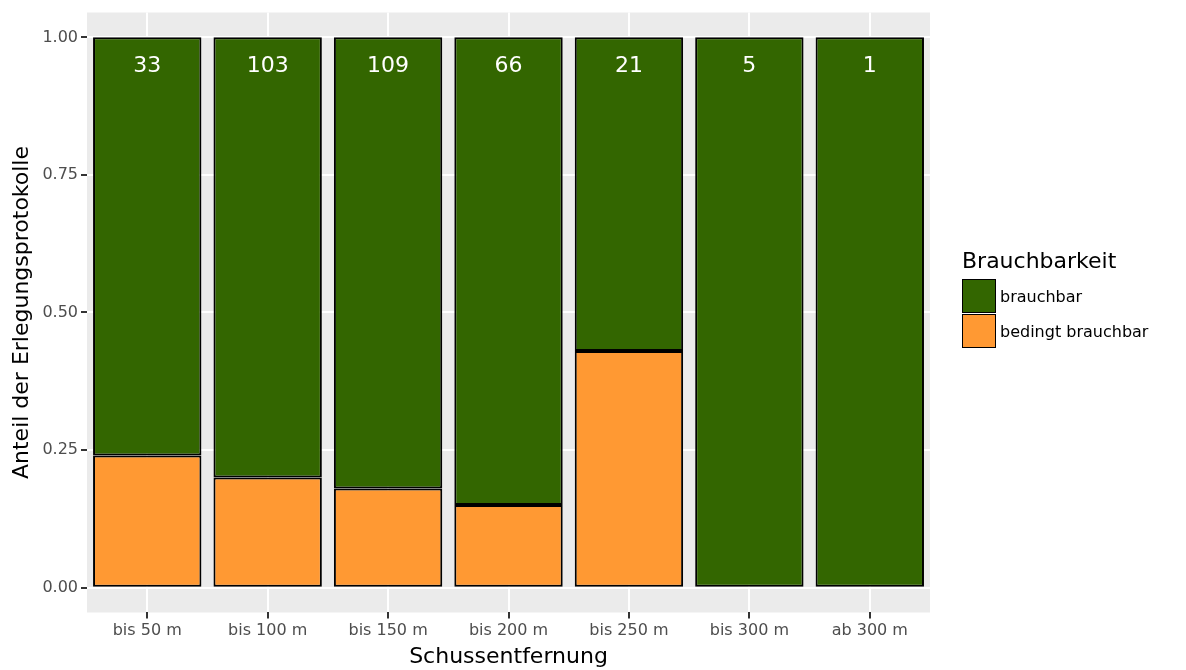 This screenshot has width=1186, height=670. Describe the element at coordinates (508, 65) in the screenshot. I see `annotation: 66` at that location.